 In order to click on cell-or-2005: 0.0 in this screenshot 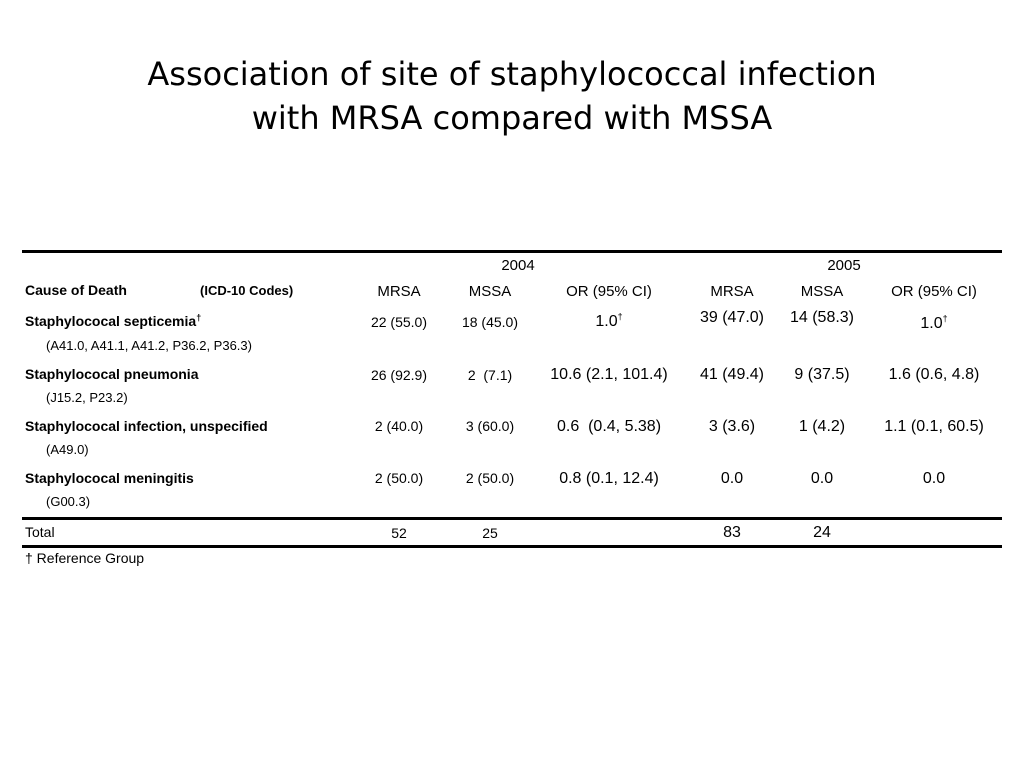, I will do `click(934, 478)`.